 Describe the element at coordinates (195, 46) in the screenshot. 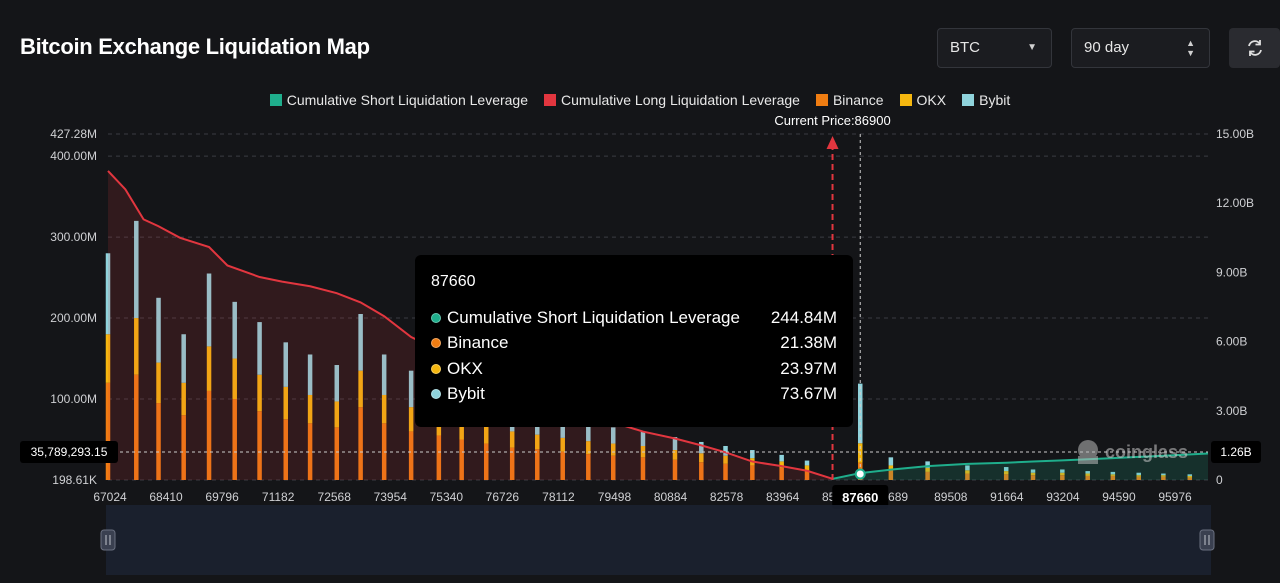

I see `page-title: Bitcoin Exchange Liquidation Map` at that location.